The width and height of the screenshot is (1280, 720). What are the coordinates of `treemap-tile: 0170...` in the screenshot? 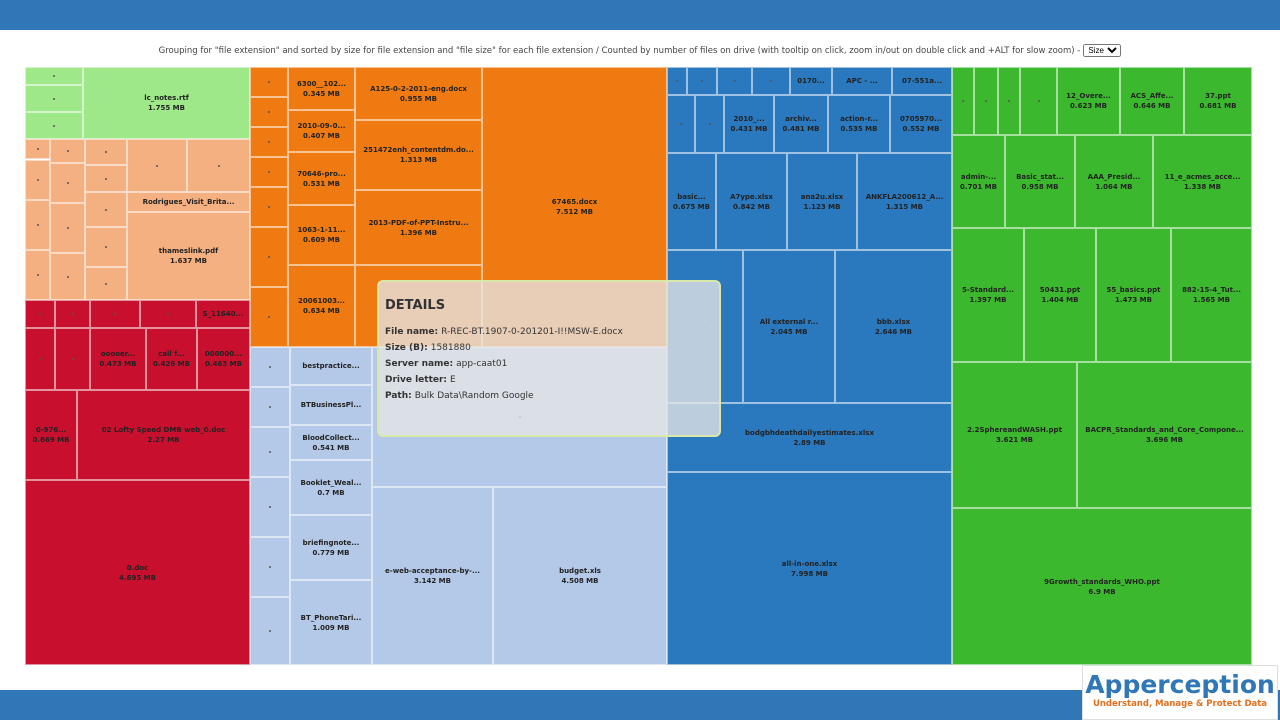 It's located at (811, 81).